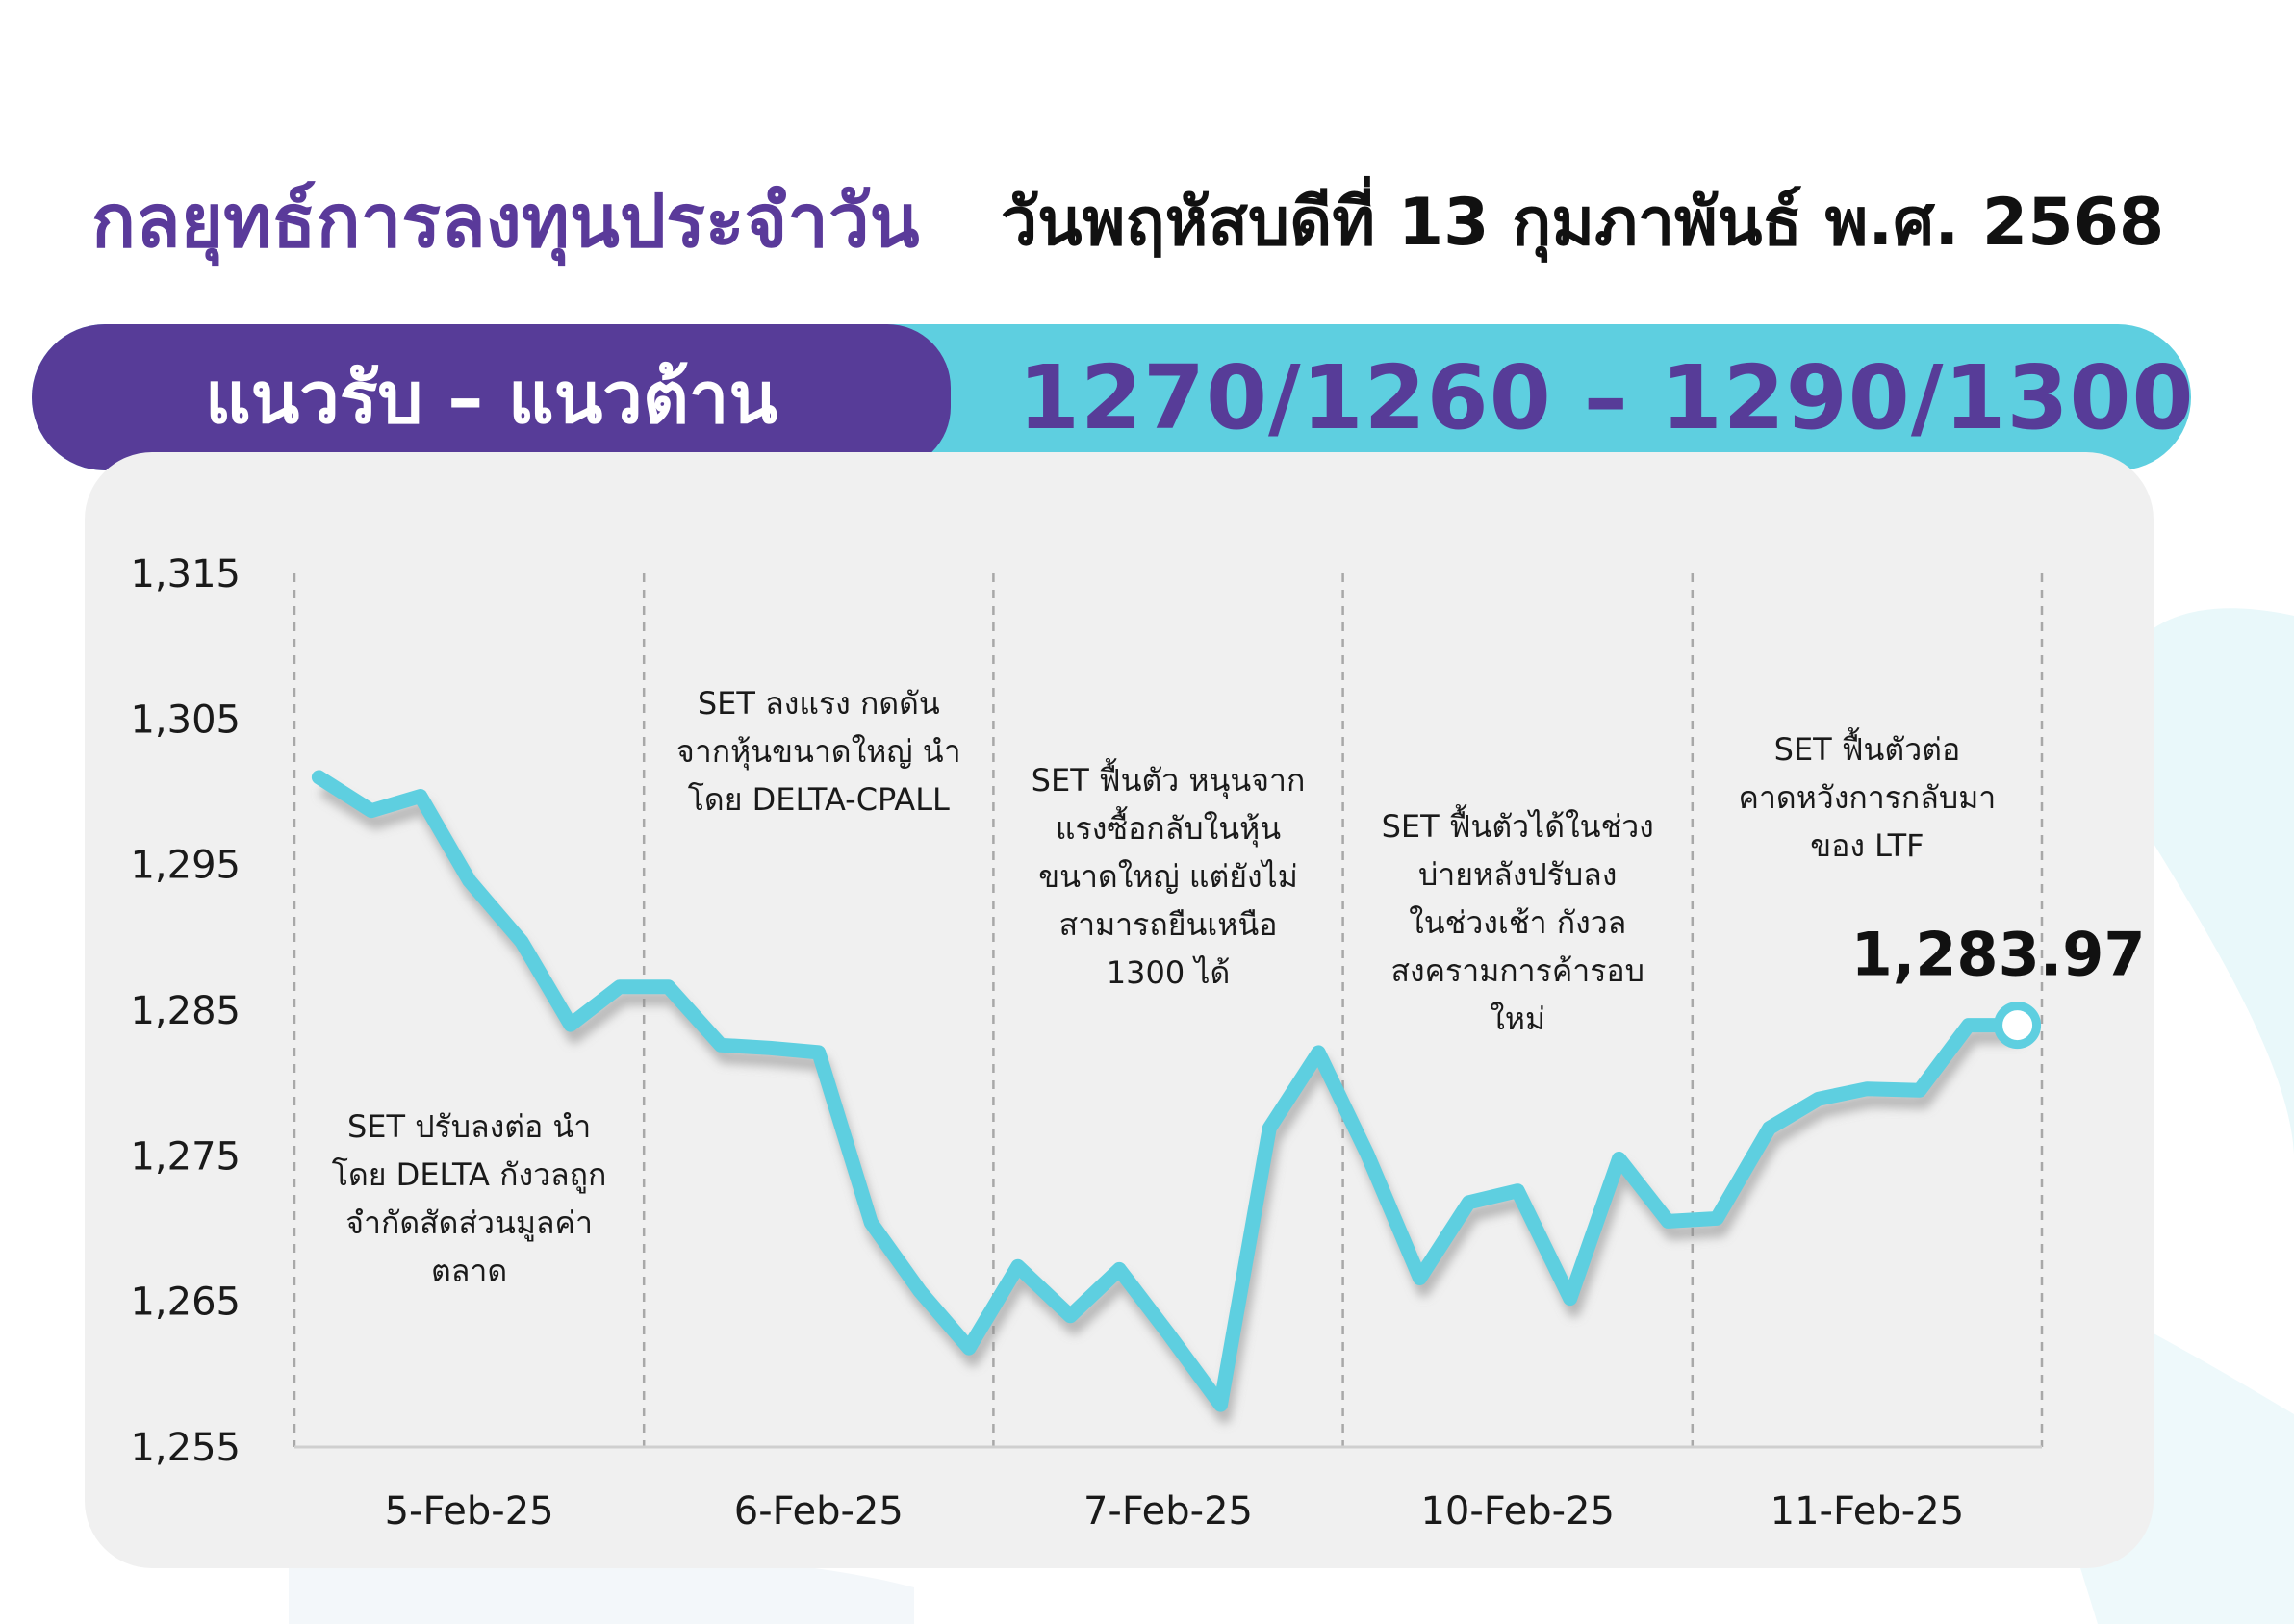  I want to click on banner-label-box: แนวรับ – แนวต้าน, so click(491, 397).